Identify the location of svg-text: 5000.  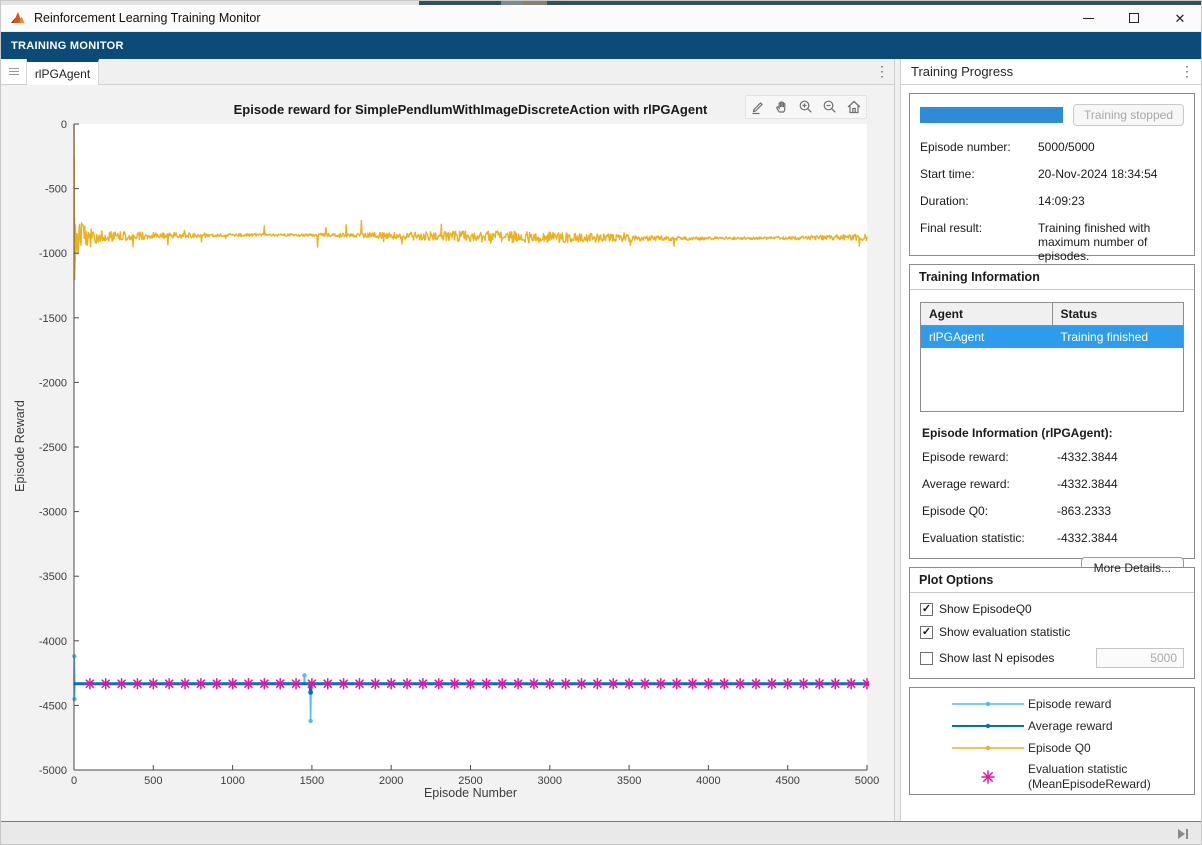
(867, 781).